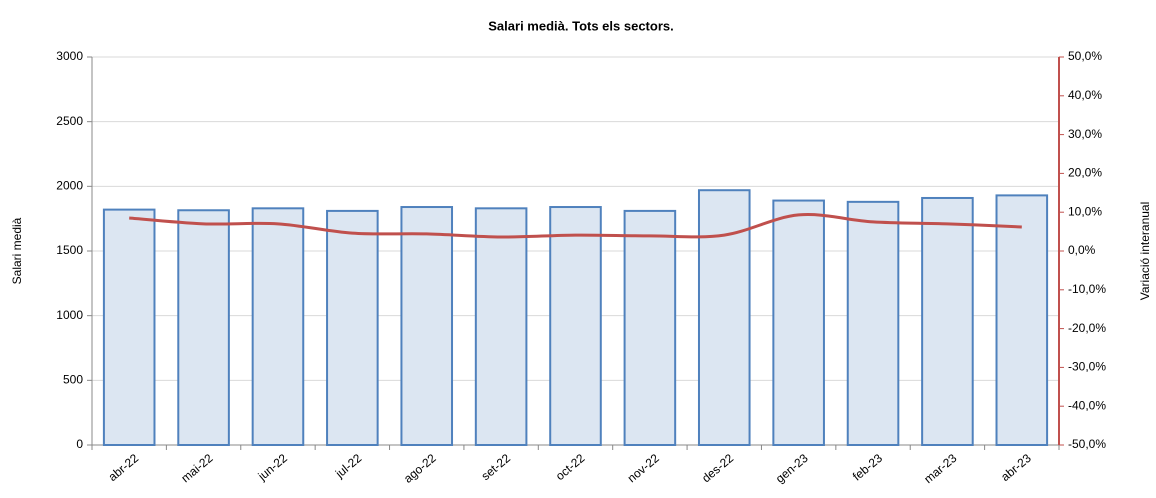  What do you see at coordinates (124, 467) in the screenshot?
I see `x-tick-label: abr-22` at bounding box center [124, 467].